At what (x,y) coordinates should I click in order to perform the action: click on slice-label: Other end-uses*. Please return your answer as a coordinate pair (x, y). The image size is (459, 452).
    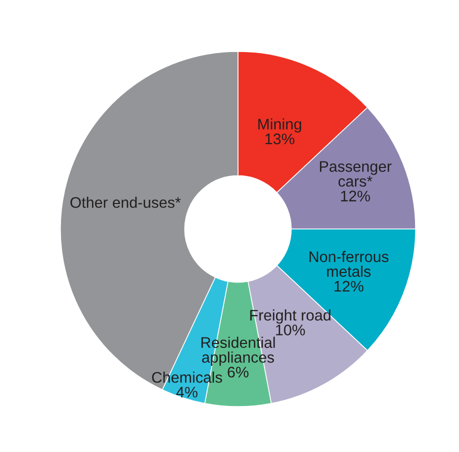
    Looking at the image, I should click on (125, 202).